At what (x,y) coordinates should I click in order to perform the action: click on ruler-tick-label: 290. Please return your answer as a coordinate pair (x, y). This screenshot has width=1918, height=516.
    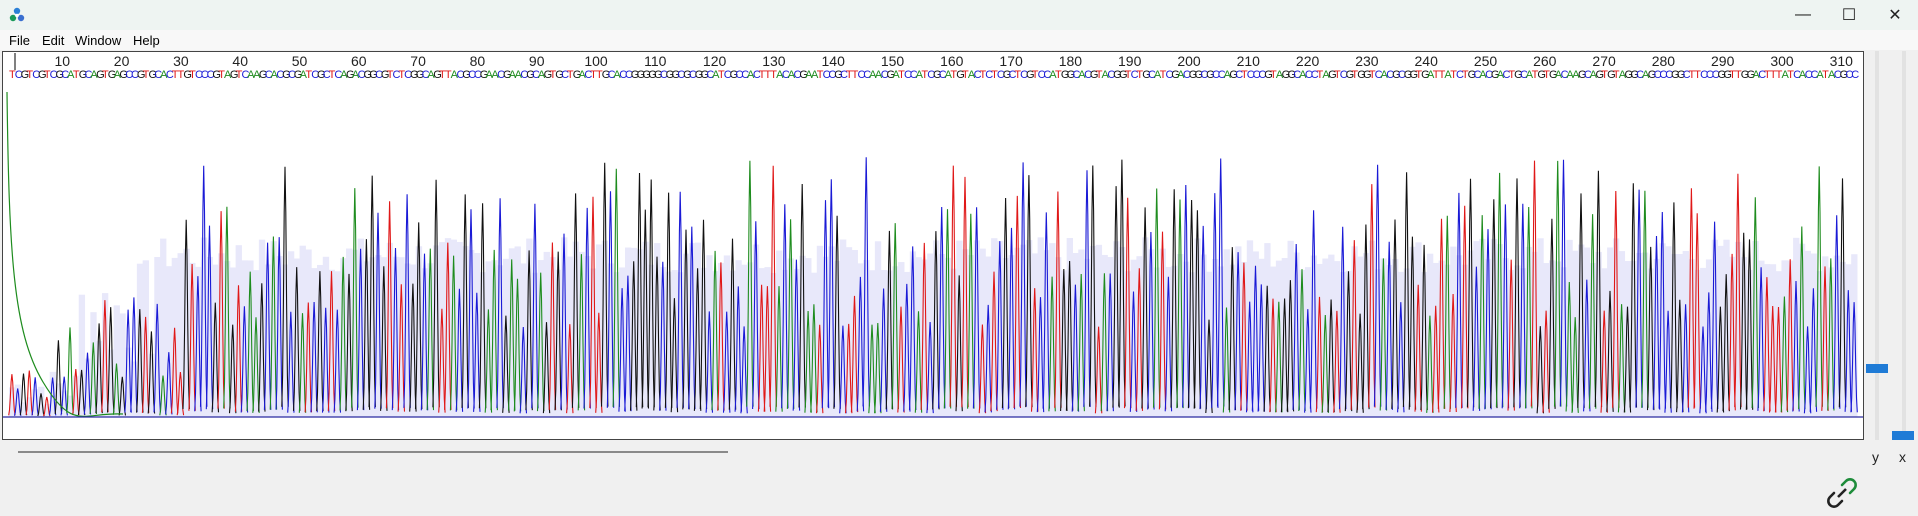
    Looking at the image, I should click on (1723, 61).